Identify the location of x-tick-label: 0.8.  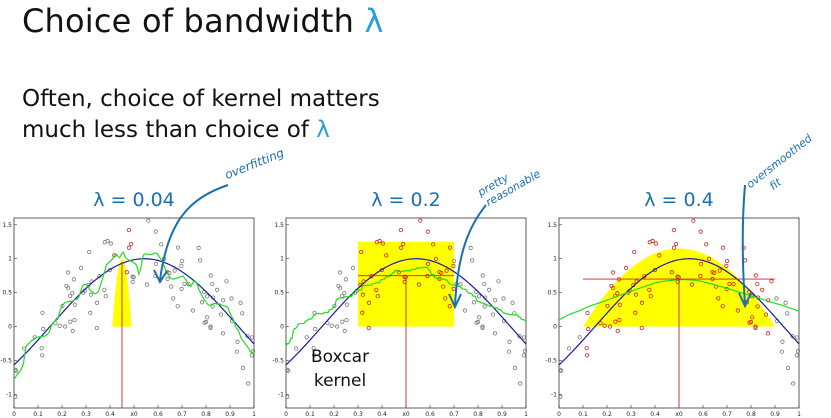
(751, 414).